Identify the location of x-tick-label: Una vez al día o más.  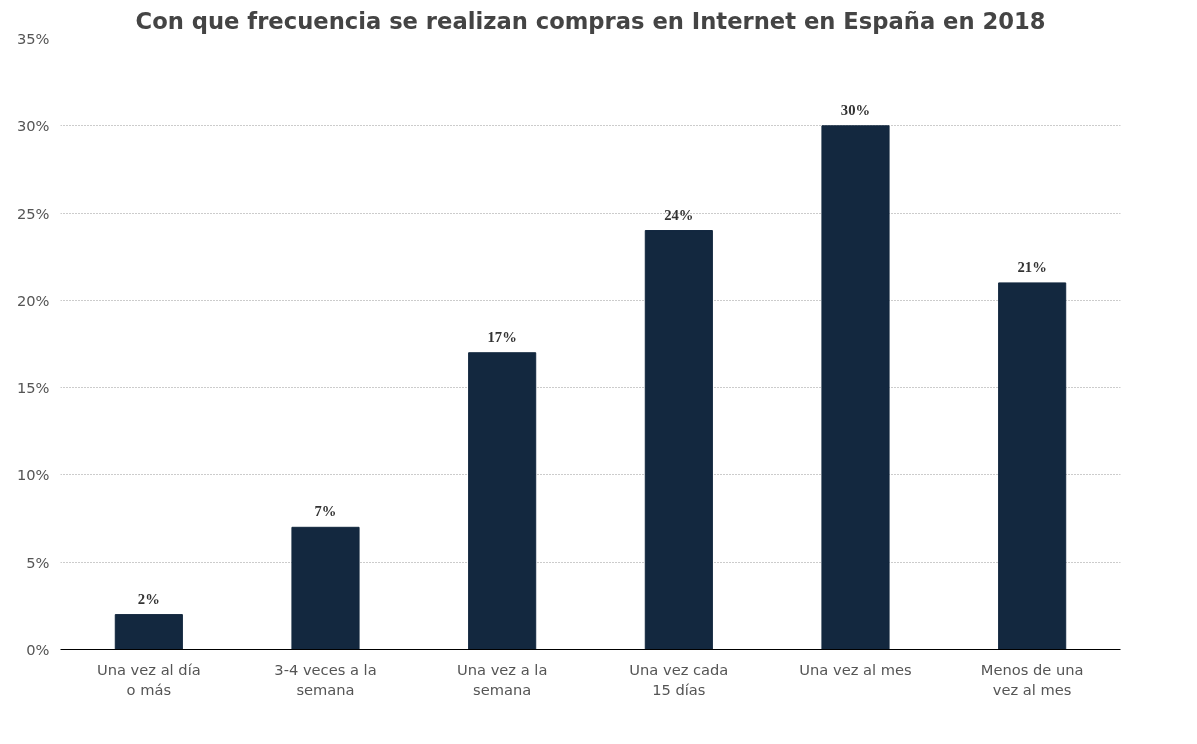
(148, 679).